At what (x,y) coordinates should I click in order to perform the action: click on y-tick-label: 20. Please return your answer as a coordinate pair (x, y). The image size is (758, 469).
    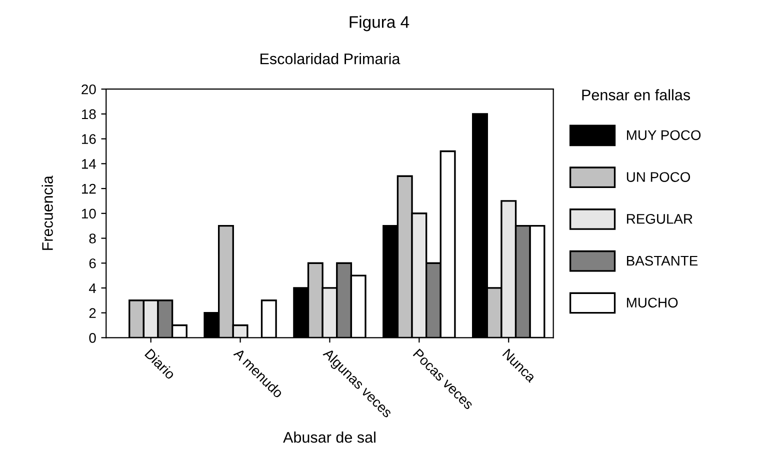
    Looking at the image, I should click on (89, 89).